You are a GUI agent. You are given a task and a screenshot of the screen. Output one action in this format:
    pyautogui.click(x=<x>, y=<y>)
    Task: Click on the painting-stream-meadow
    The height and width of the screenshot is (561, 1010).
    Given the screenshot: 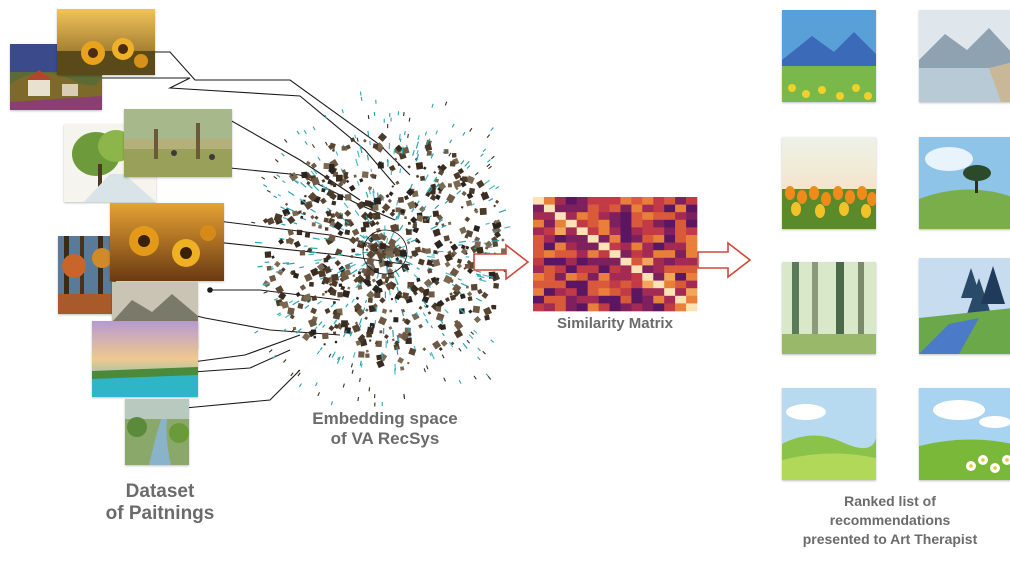 What is the action you would take?
    pyautogui.click(x=157, y=432)
    